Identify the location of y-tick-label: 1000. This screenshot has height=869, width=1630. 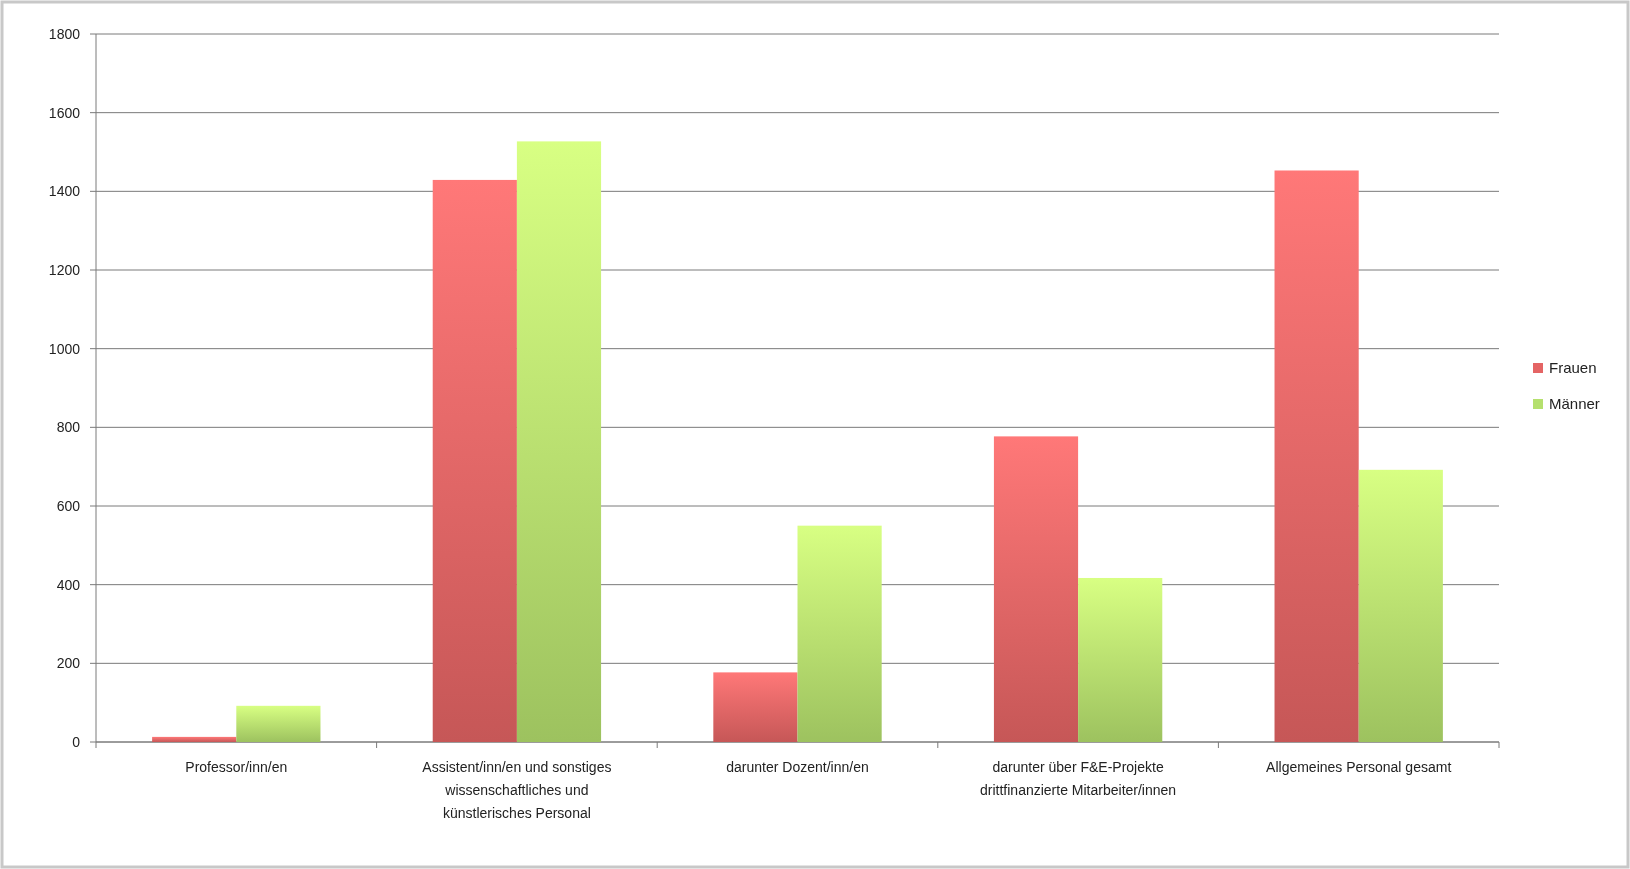
(64, 348).